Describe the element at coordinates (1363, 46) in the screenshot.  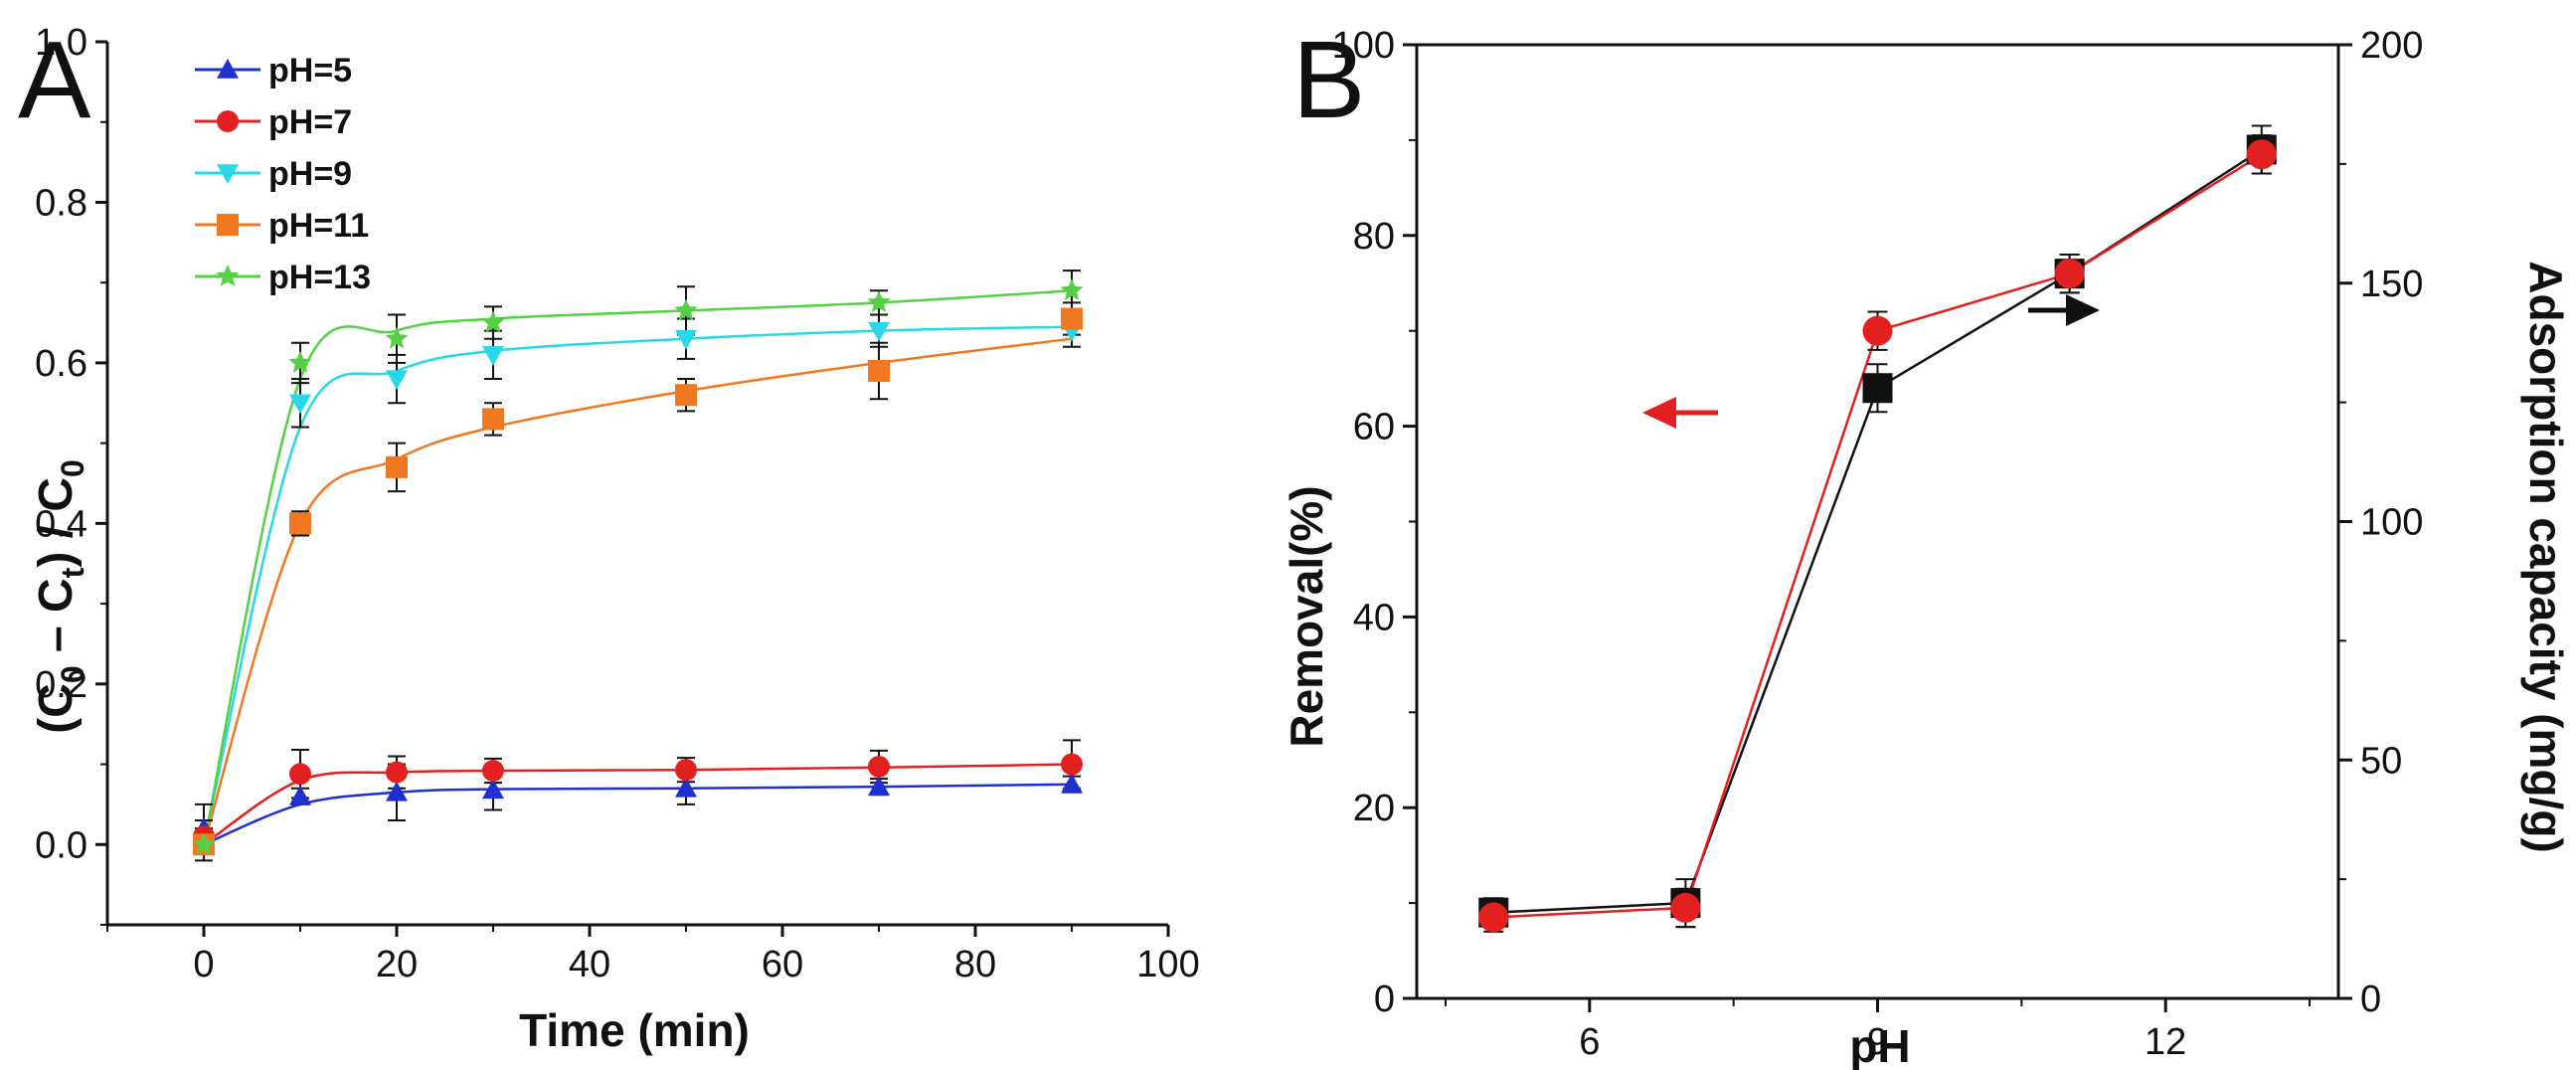
I see `y-tick-label: 100` at that location.